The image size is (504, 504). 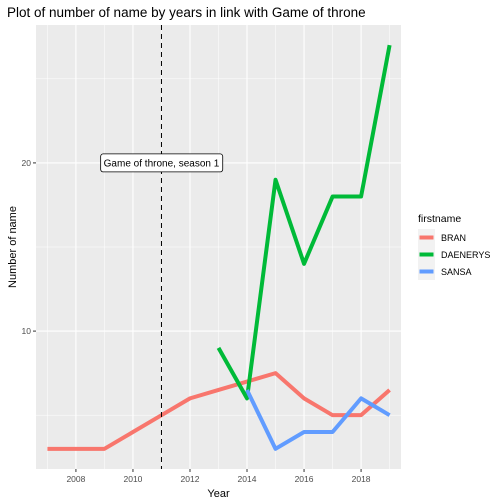 What do you see at coordinates (454, 246) in the screenshot?
I see `legend: firstname BRAN DAENERYS SANSA` at bounding box center [454, 246].